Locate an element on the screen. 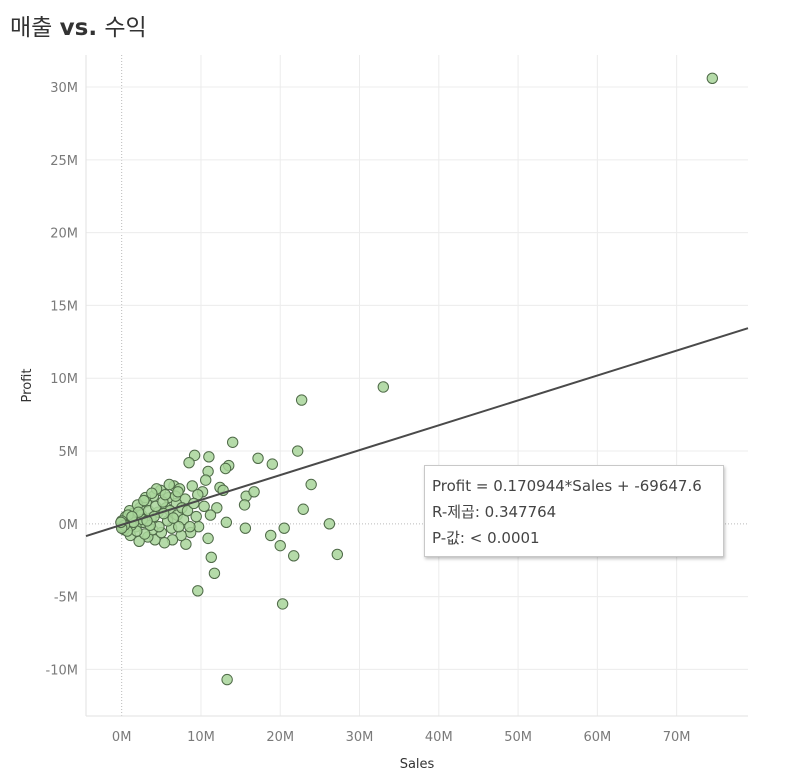 This screenshot has height=783, width=790. y-tick-label: 20M is located at coordinates (64, 234).